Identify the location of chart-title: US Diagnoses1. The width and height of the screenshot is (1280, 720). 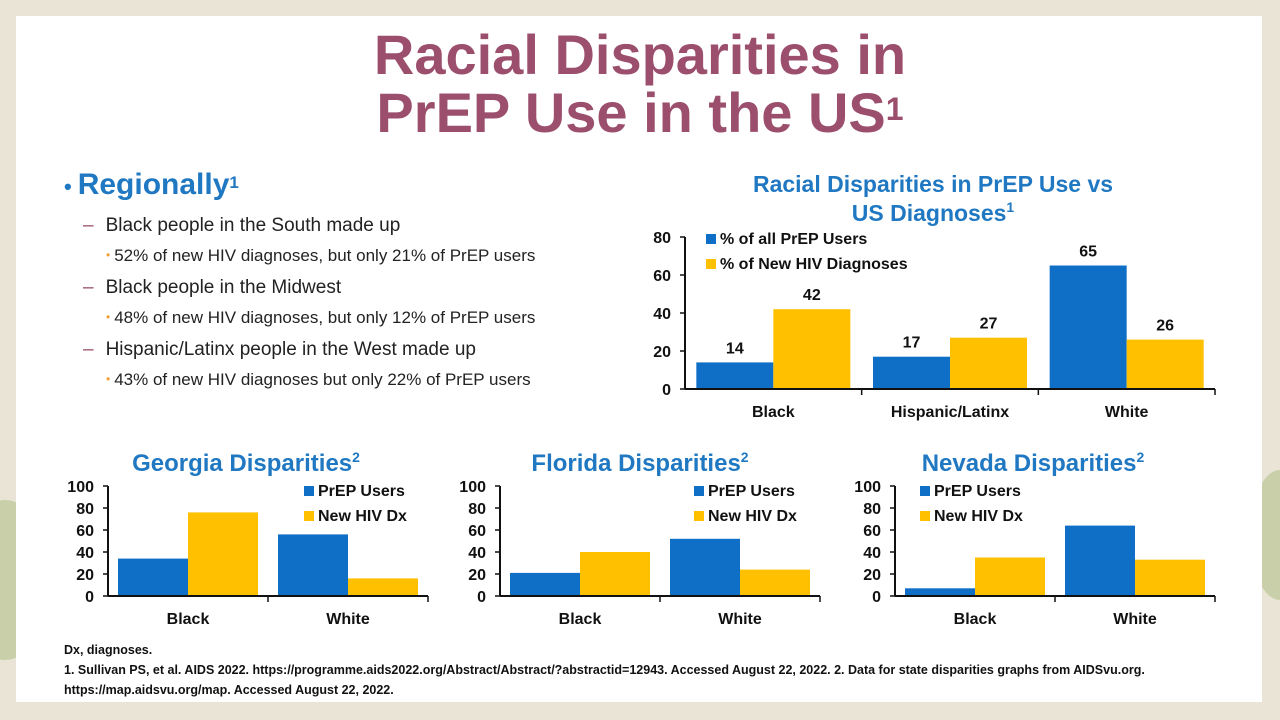
(933, 212).